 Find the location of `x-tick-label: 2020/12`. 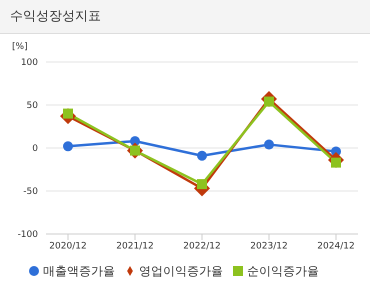

x-tick-label: 2020/12 is located at coordinates (68, 246).